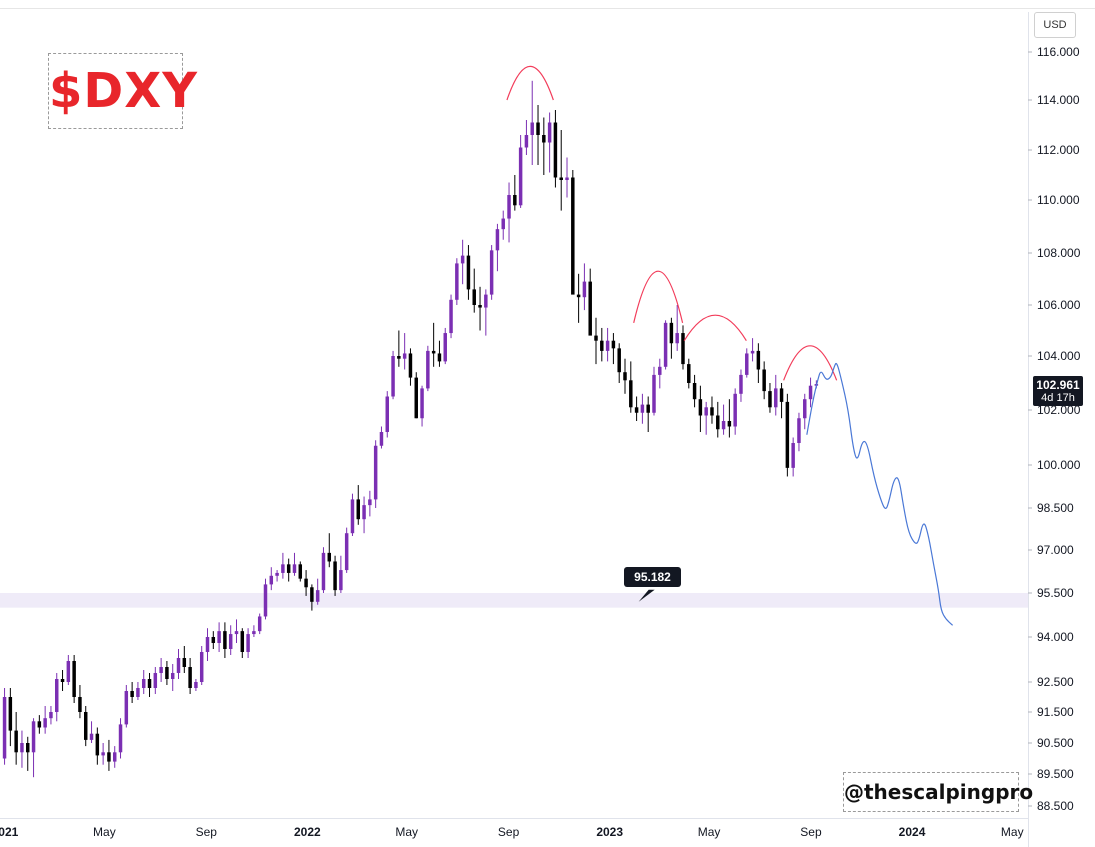  What do you see at coordinates (646, 595) in the screenshot?
I see `callout-pointer` at bounding box center [646, 595].